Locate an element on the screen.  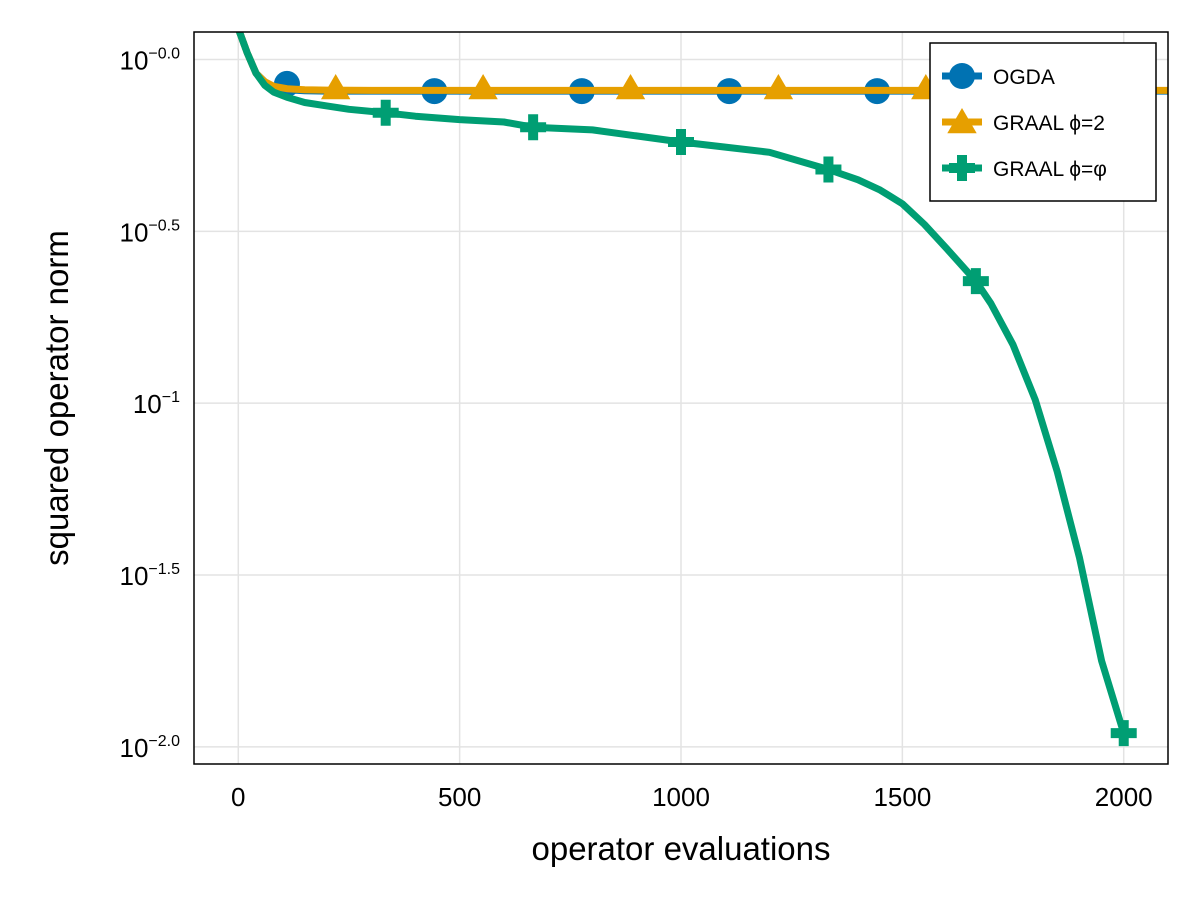
legend: OGDA GRAAL ϕ=2 GRAAL ϕ=φ is located at coordinates (1043, 122).